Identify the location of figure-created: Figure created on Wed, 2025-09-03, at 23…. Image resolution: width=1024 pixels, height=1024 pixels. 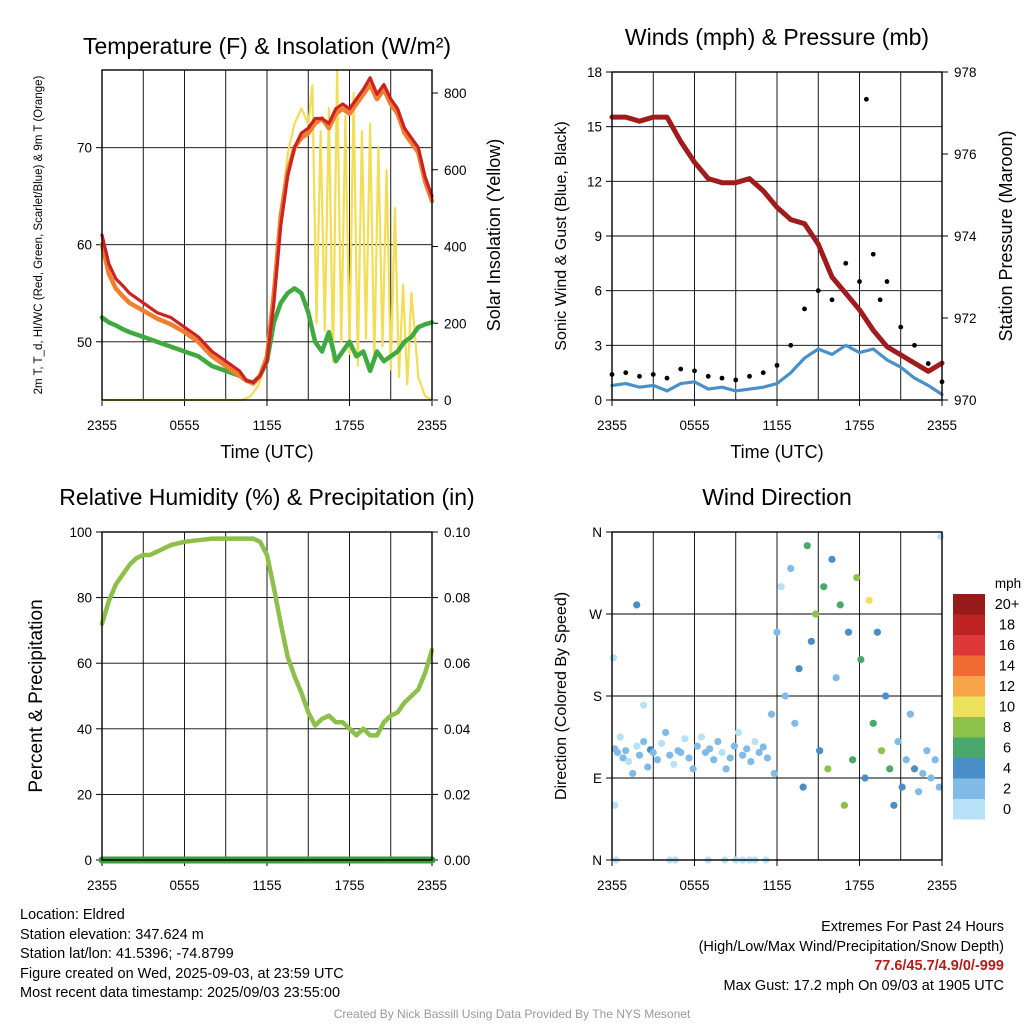
(182, 973).